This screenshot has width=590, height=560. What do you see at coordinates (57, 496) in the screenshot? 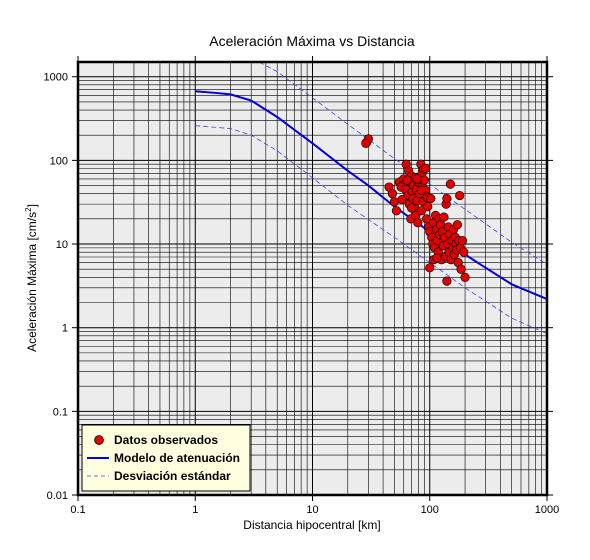
I see `y-tick-label: 0.01` at bounding box center [57, 496].